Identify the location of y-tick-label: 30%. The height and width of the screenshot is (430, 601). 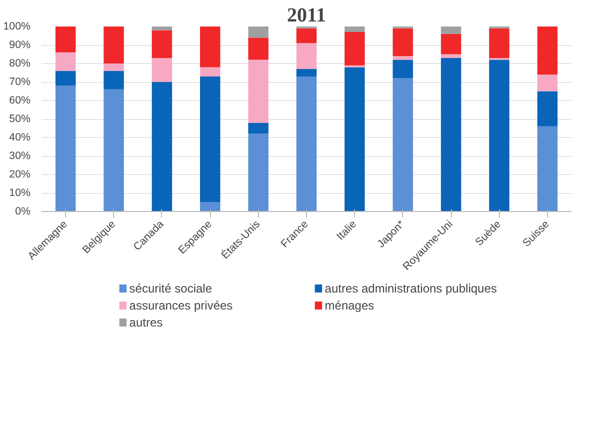
(20, 156).